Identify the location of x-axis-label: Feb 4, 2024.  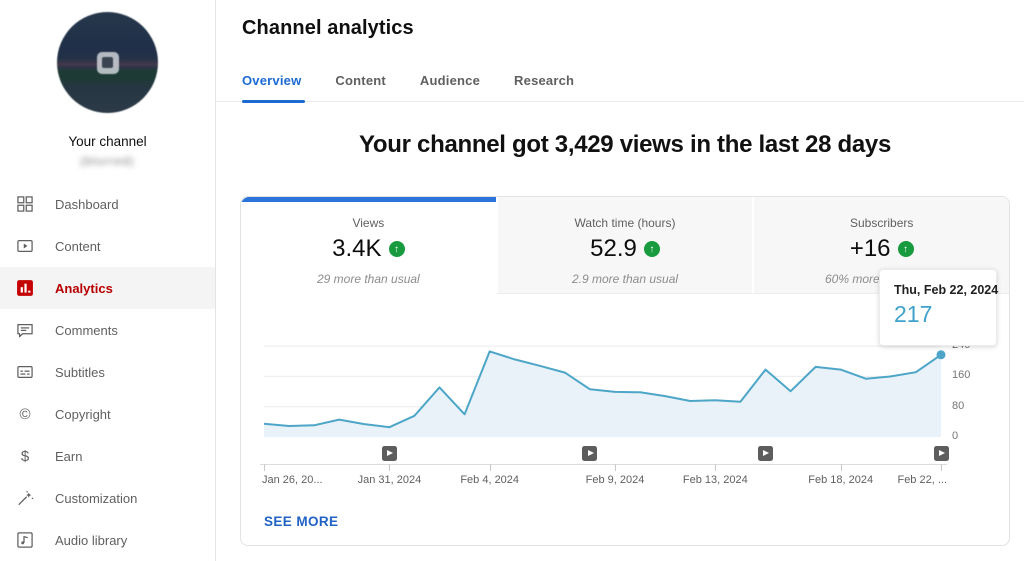
(490, 480).